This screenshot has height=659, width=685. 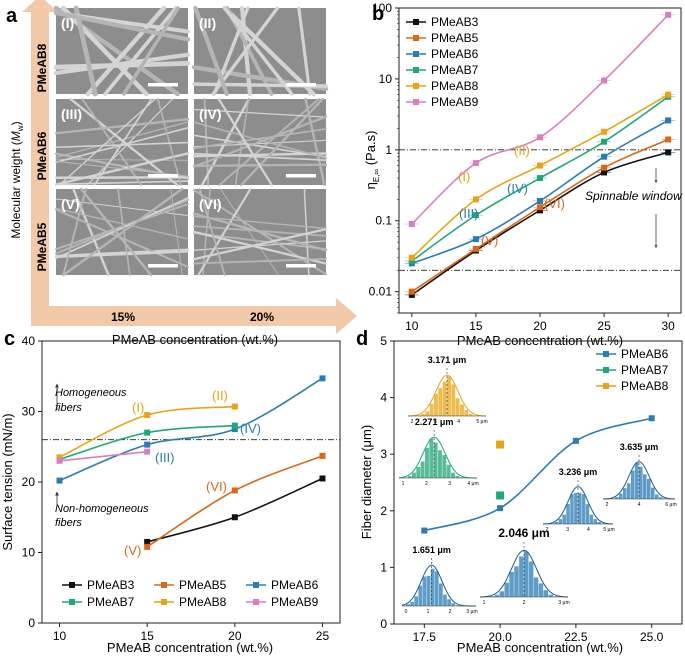 What do you see at coordinates (147, 444) in the screenshot?
I see `data-point-c-pmeab6` at bounding box center [147, 444].